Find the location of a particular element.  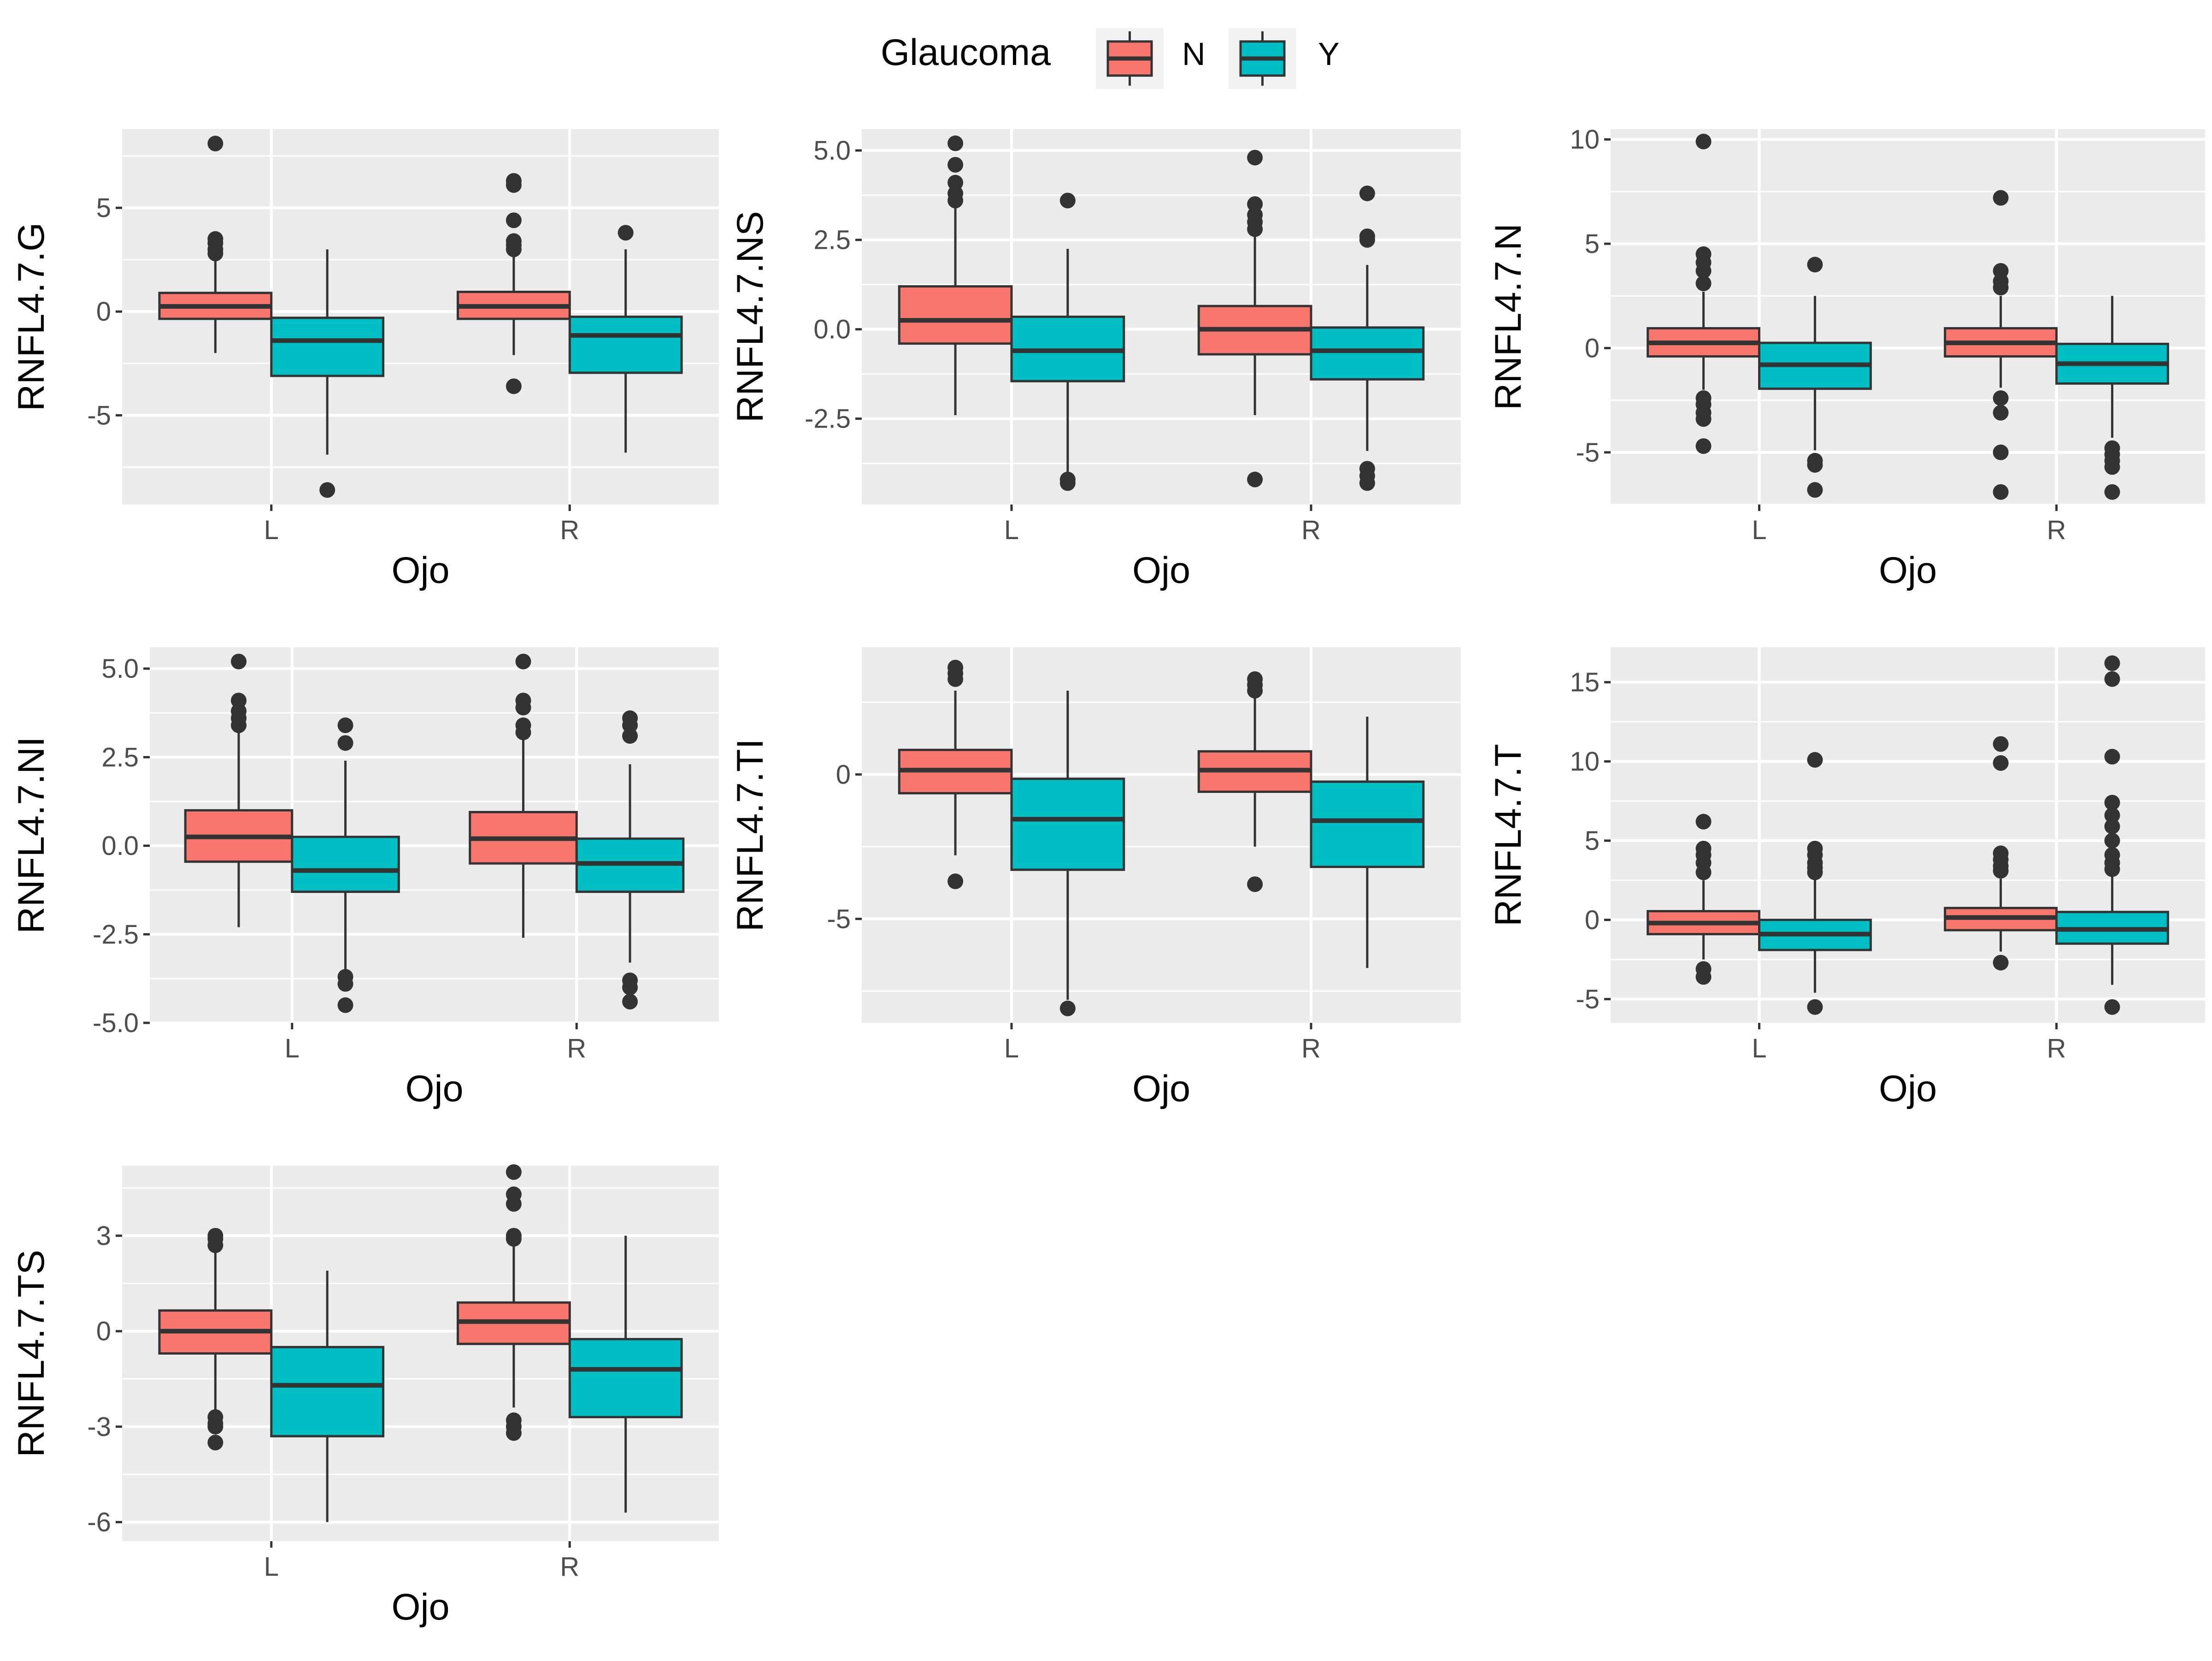

y-axis-title: RNFL4.7.NI is located at coordinates (31, 835).